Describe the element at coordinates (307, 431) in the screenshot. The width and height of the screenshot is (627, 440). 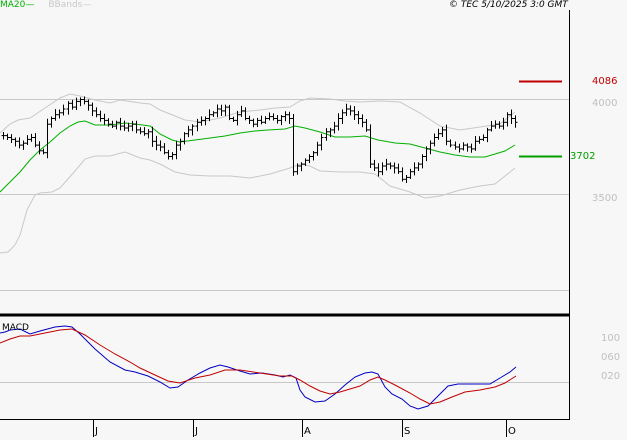
I see `time-label-A: A` at that location.